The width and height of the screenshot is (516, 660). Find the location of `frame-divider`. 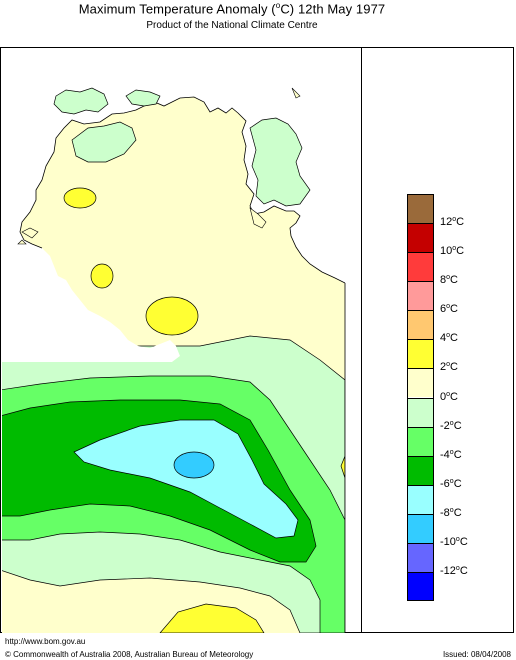

frame-divider is located at coordinates (361, 340).